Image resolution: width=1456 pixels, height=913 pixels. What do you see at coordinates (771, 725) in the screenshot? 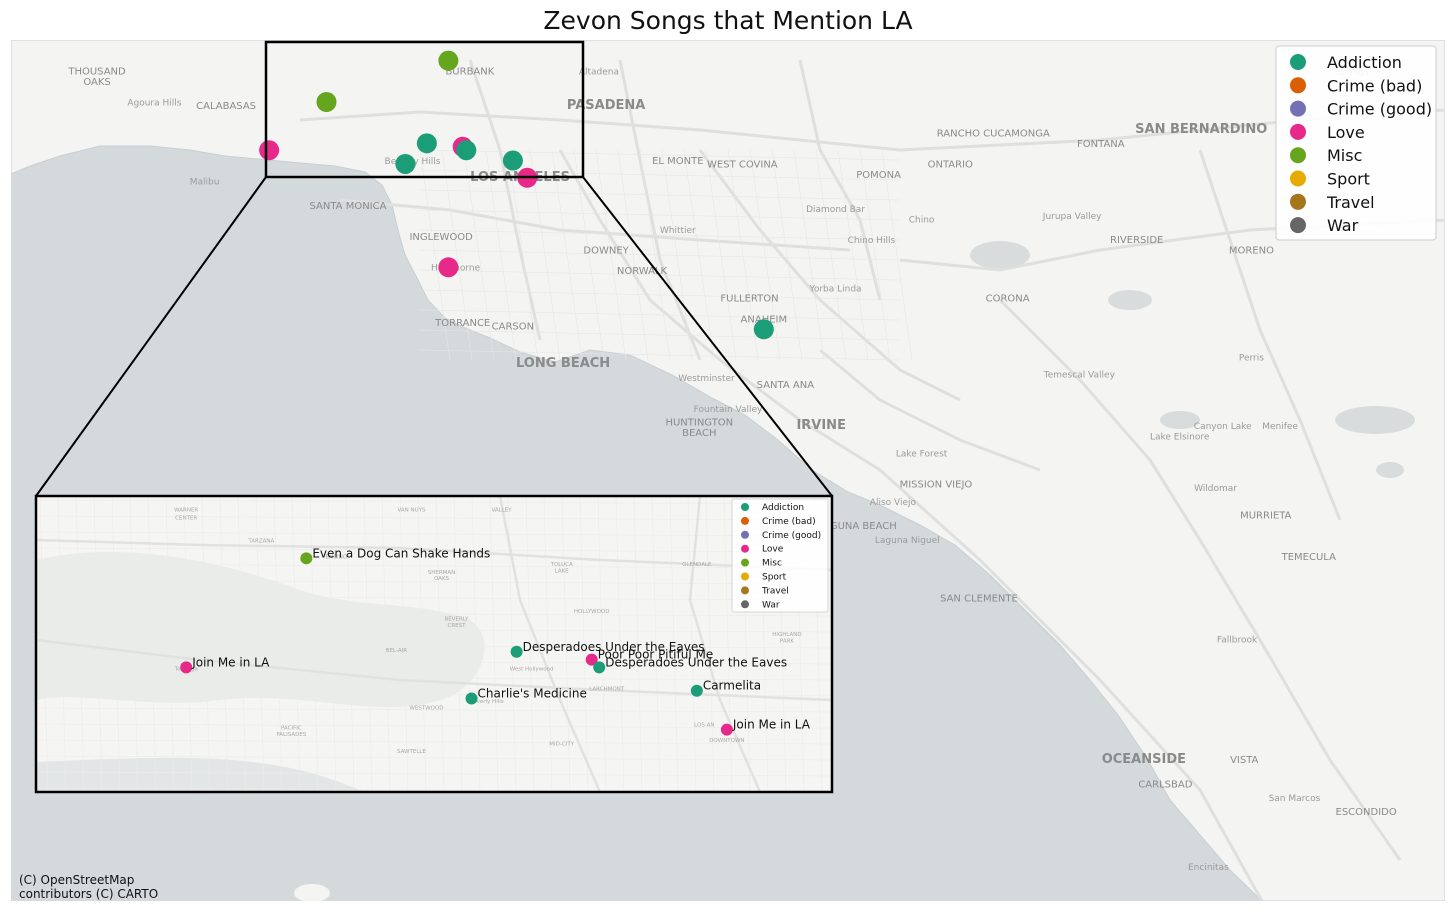
I see `inset-song-label: Join Me in LA` at bounding box center [771, 725].